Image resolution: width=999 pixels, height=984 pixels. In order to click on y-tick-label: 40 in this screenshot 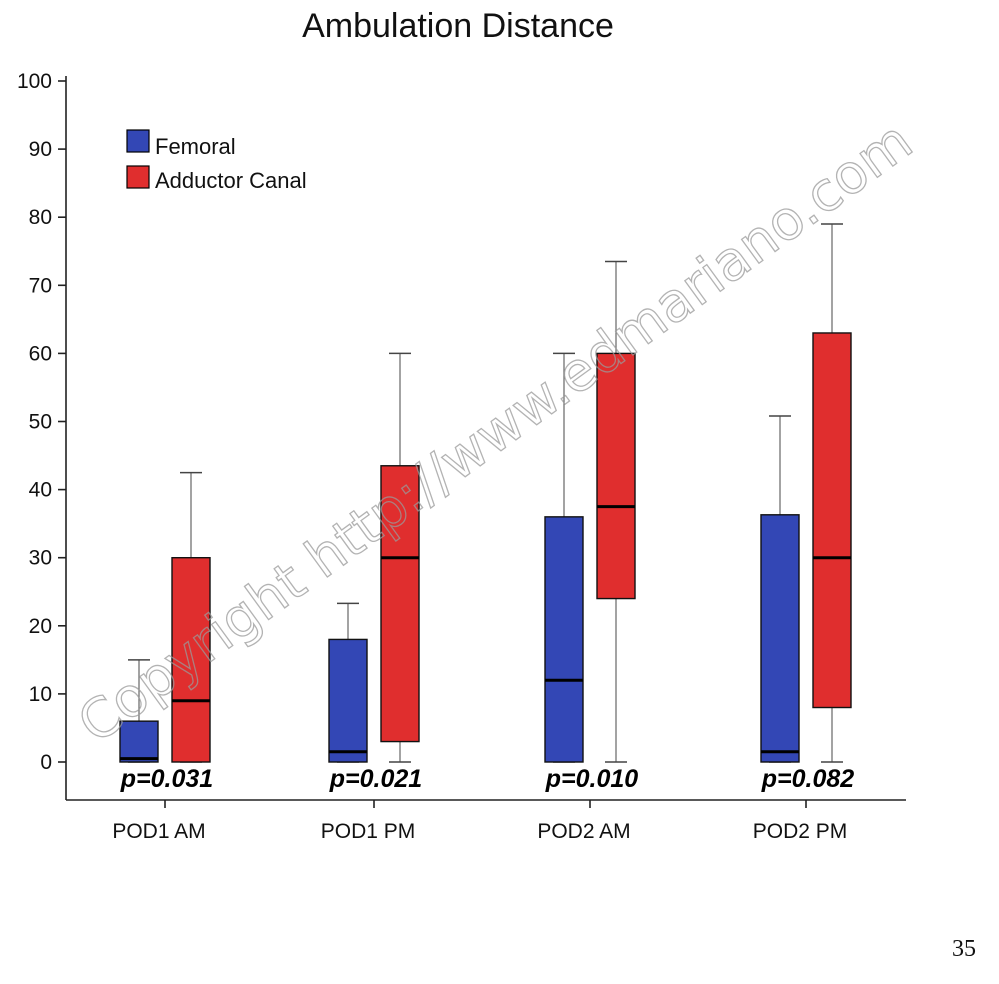, I will do `click(40, 490)`.